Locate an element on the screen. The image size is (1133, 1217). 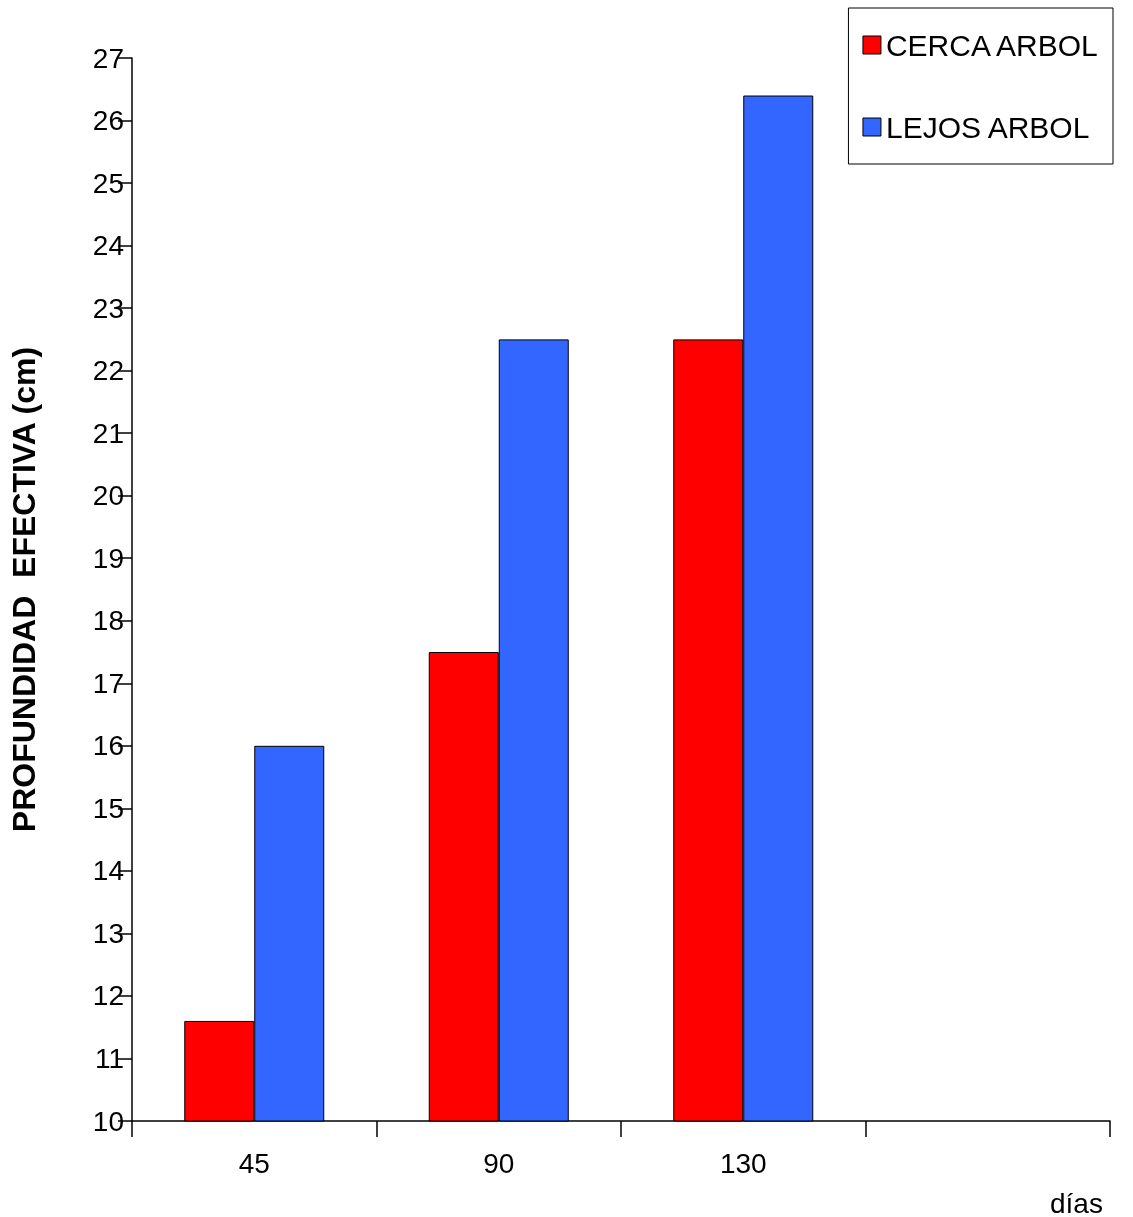
y-tick-label: 17 is located at coordinates (108, 683).